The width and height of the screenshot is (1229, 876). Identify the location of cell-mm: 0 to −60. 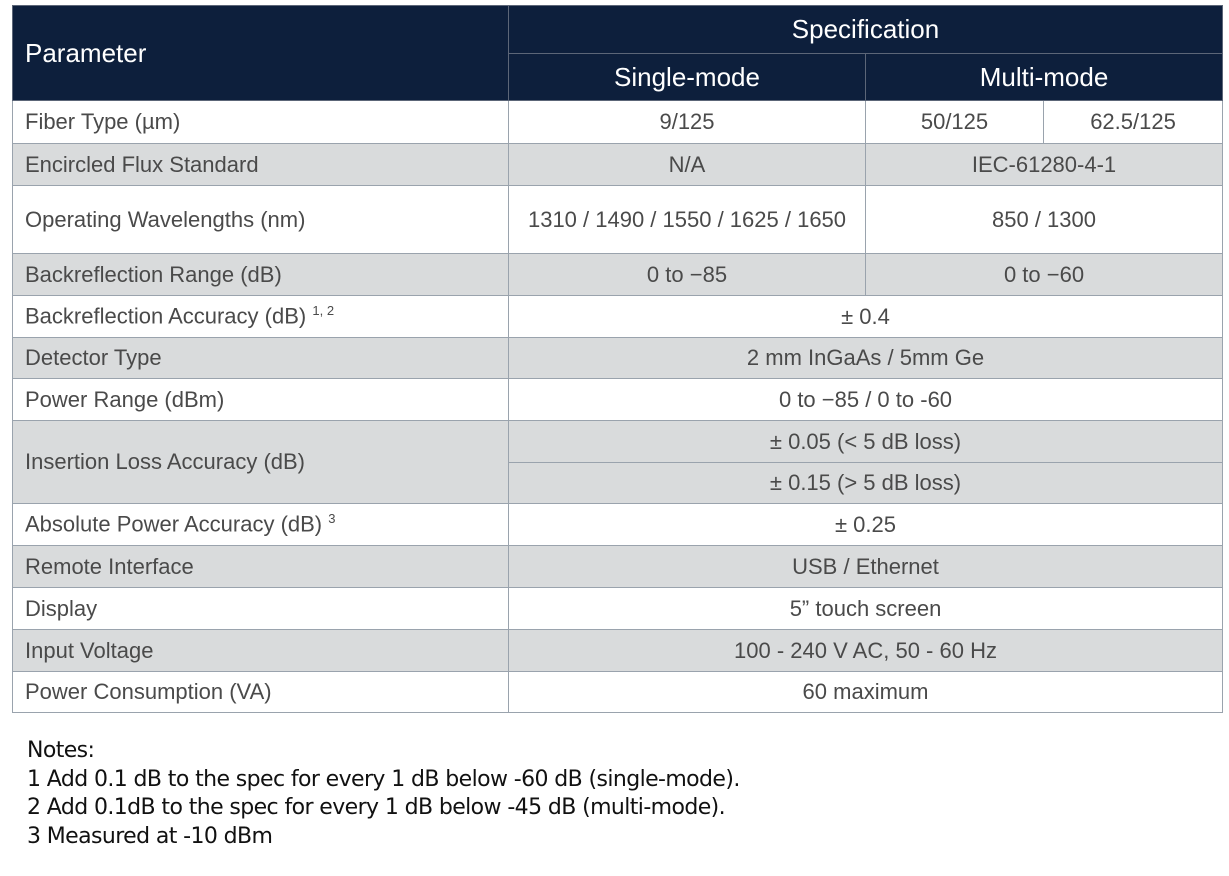
(1044, 274).